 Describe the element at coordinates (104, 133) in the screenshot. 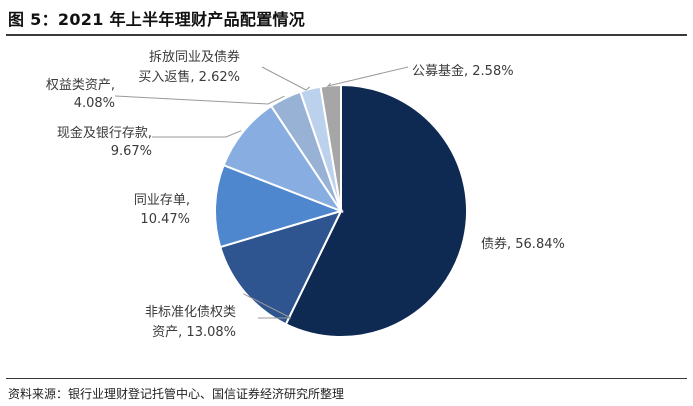

I see `slice-label-line: 现金及银行存款,` at that location.